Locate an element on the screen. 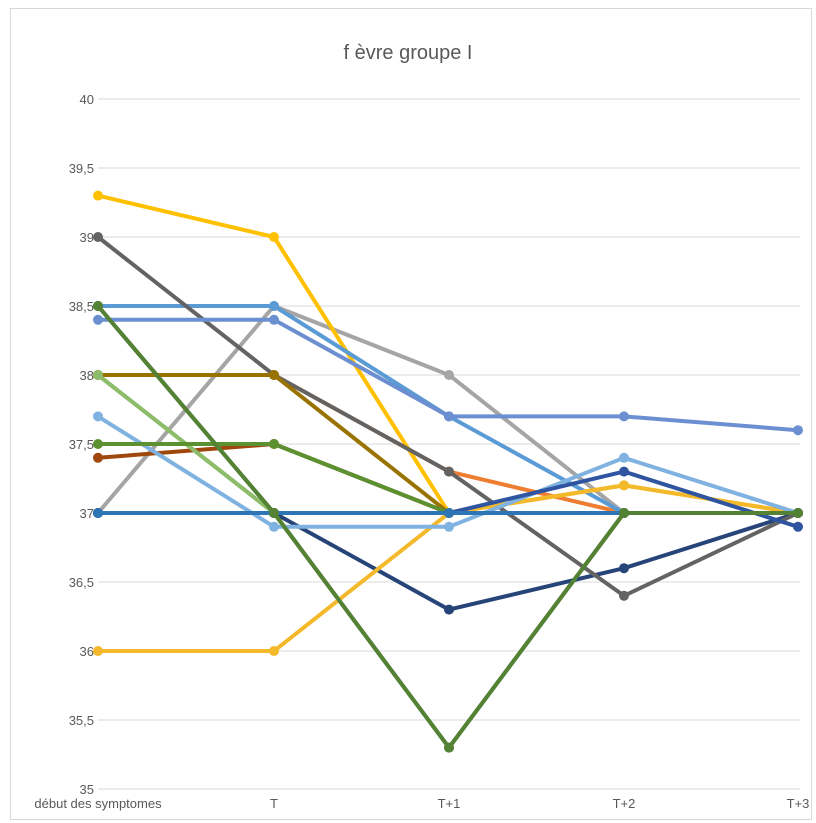 The image size is (816, 823). y-tick-label: 37 is located at coordinates (87, 513).